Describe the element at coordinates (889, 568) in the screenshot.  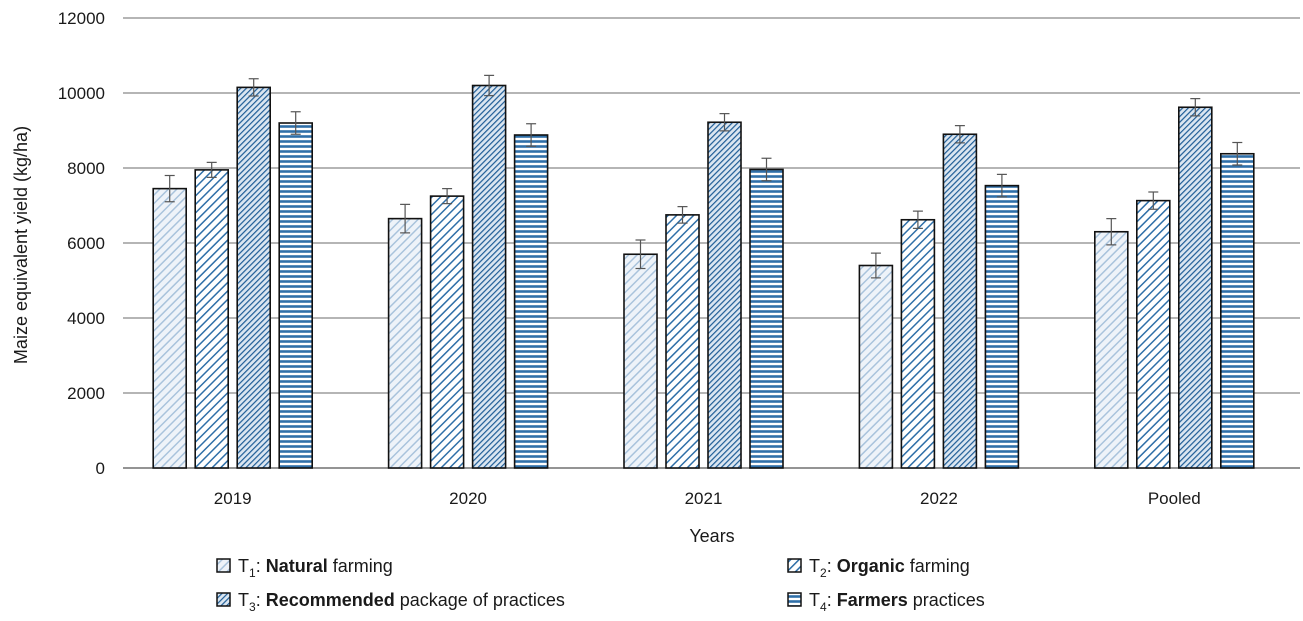
I see `legend-label: T2: Organic farming` at that location.